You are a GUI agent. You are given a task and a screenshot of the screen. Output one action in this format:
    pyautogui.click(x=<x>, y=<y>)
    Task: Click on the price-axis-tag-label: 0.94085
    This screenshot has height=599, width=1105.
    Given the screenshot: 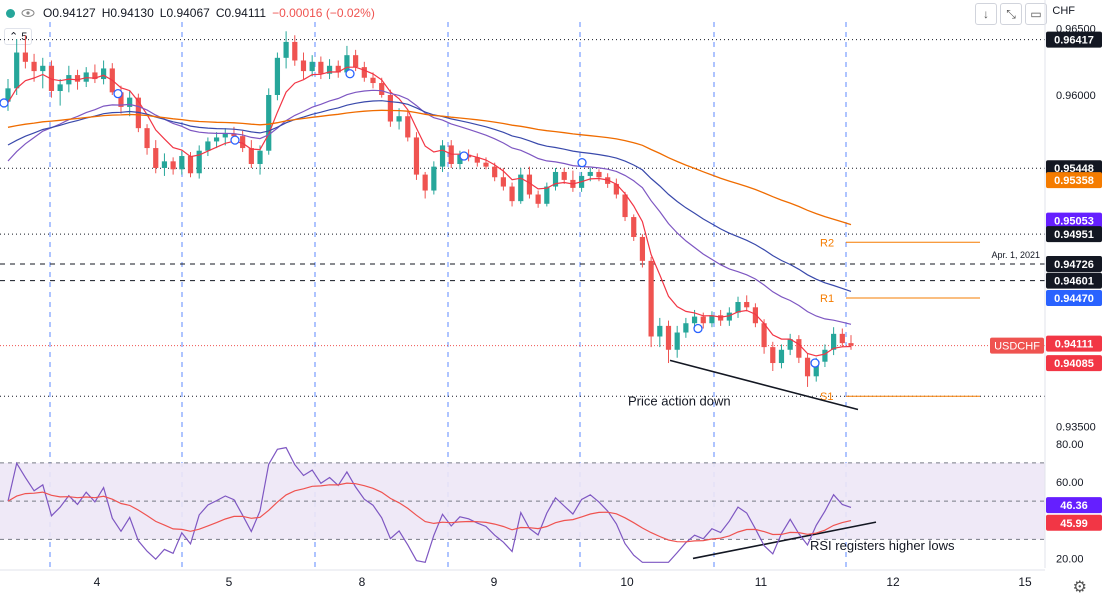 What is the action you would take?
    pyautogui.click(x=1074, y=364)
    